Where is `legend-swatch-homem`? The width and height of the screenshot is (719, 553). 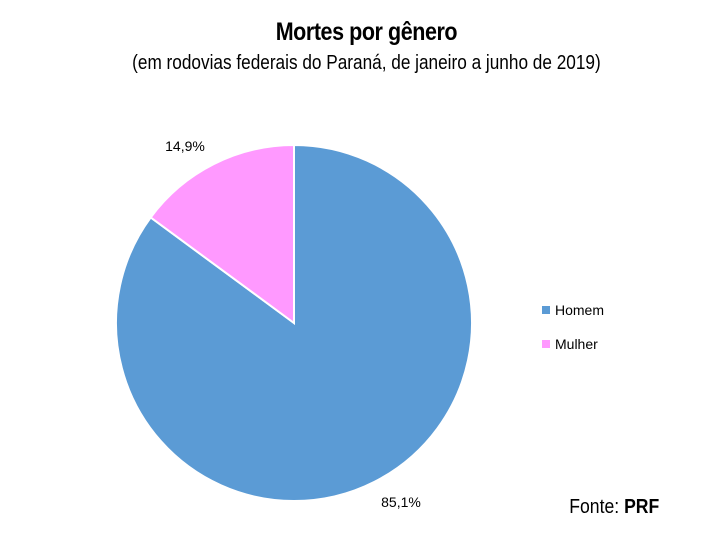 legend-swatch-homem is located at coordinates (546, 310).